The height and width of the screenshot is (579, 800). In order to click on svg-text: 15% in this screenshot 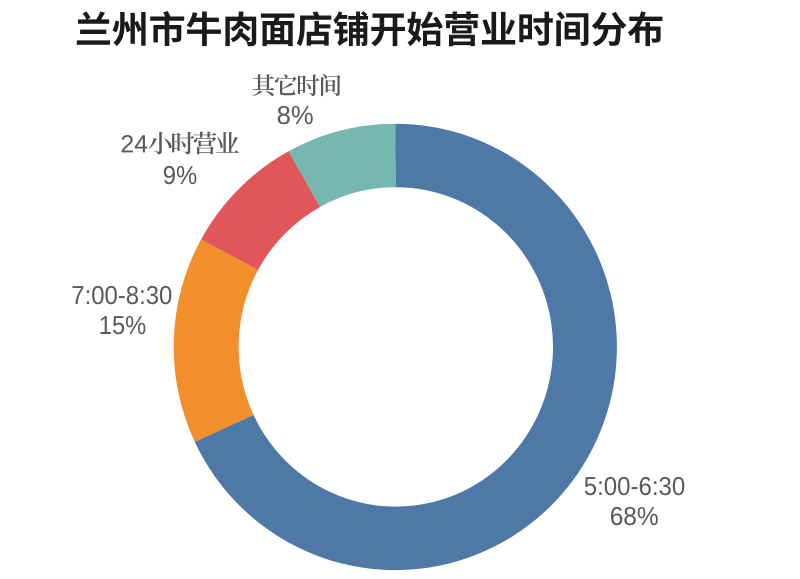, I will do `click(123, 325)`.